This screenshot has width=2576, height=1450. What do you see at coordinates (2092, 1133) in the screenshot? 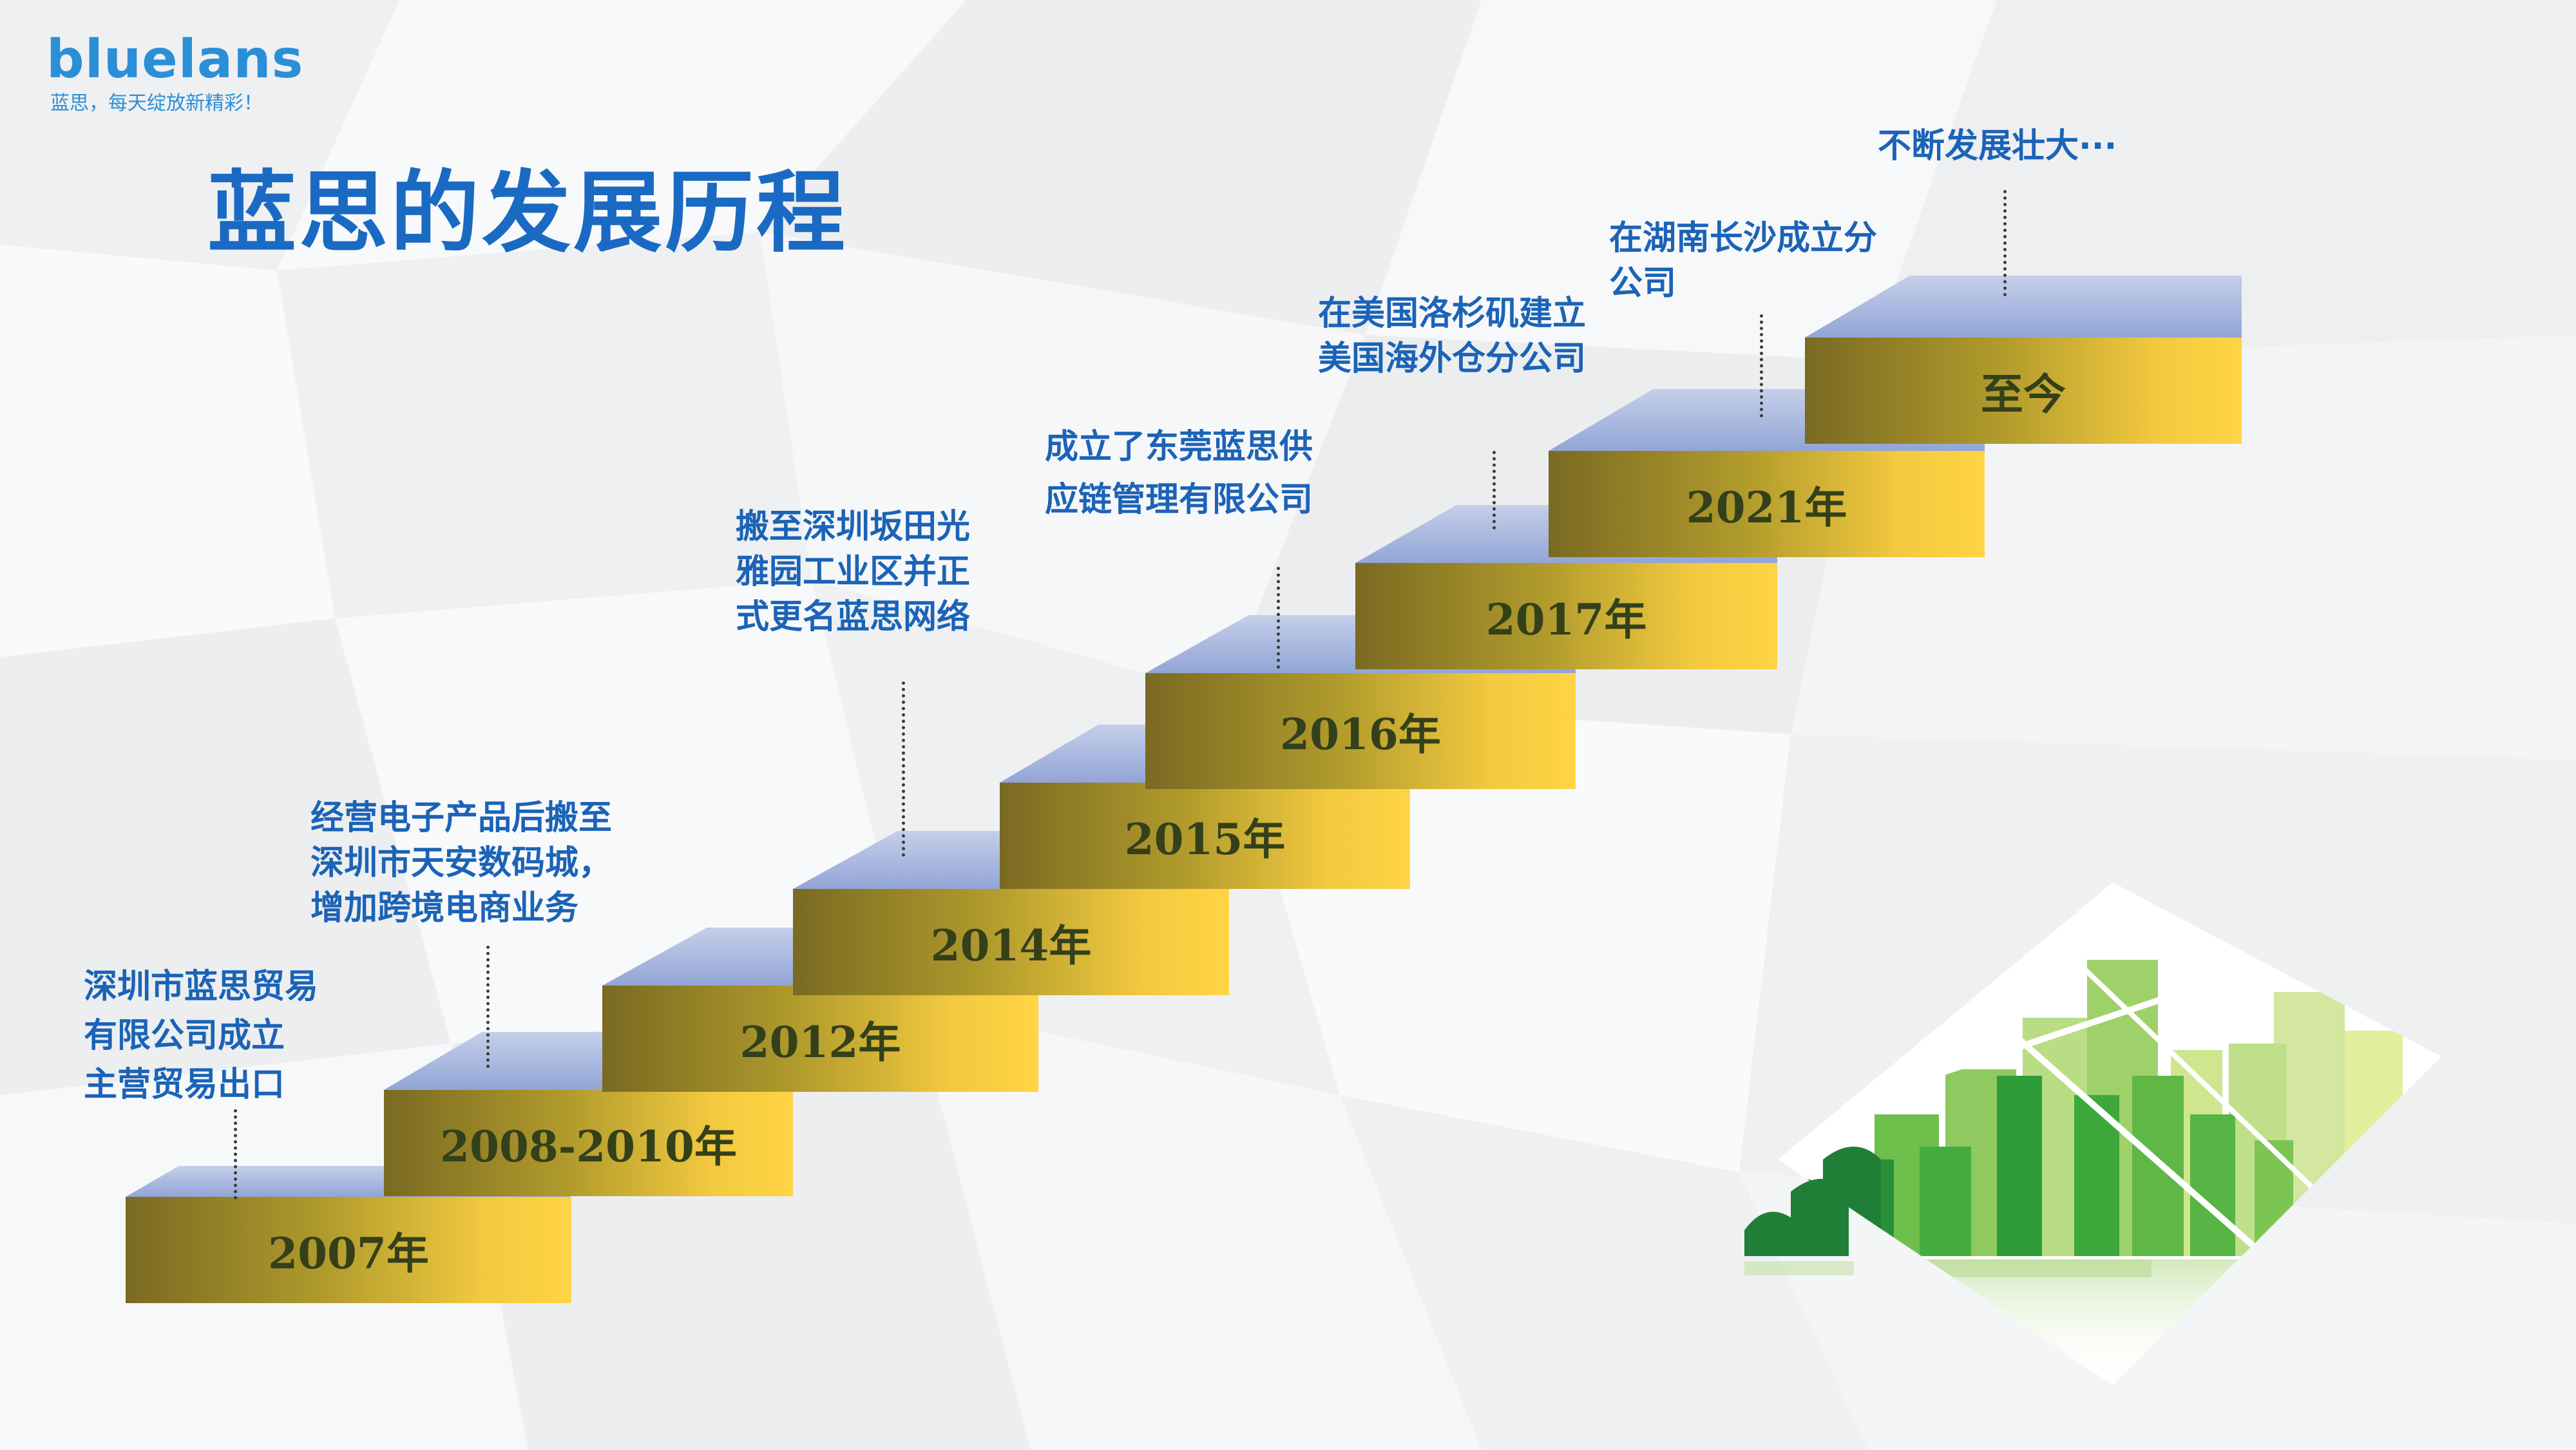
I see `city-skyline-illustration` at bounding box center [2092, 1133].